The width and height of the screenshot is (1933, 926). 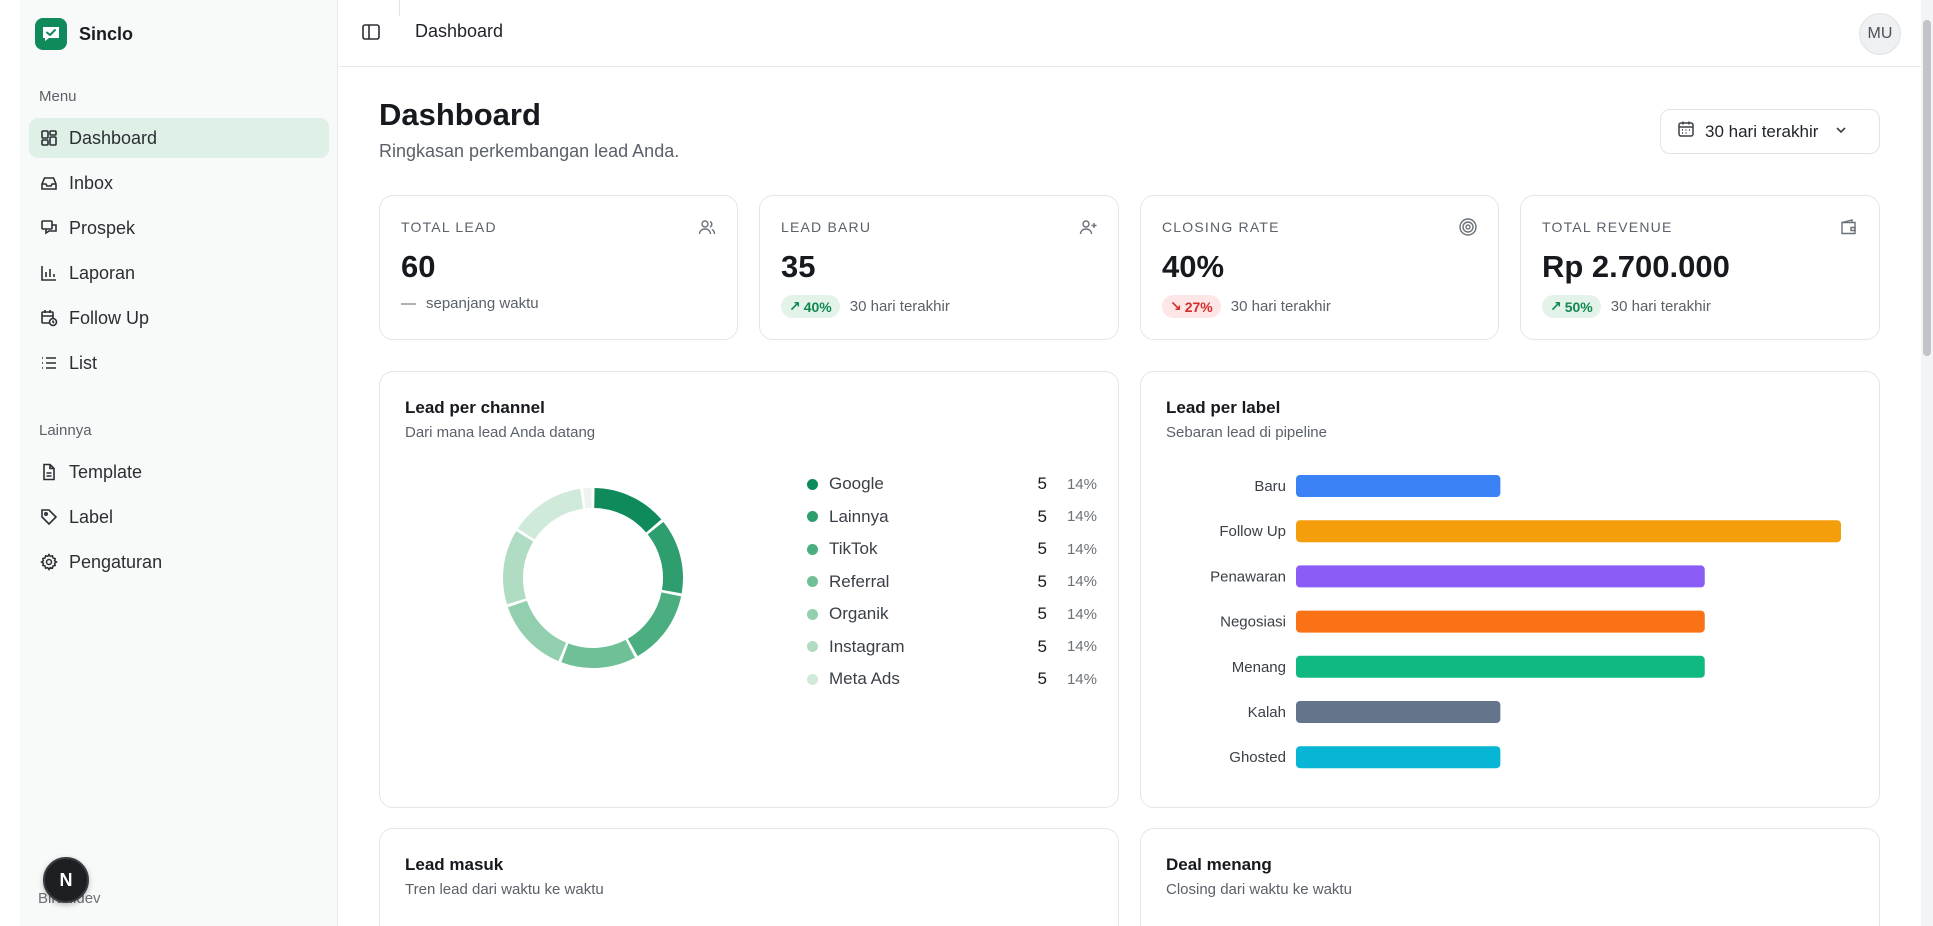 What do you see at coordinates (1636, 266) in the screenshot?
I see `stat-value: Rp 2.700.000` at bounding box center [1636, 266].